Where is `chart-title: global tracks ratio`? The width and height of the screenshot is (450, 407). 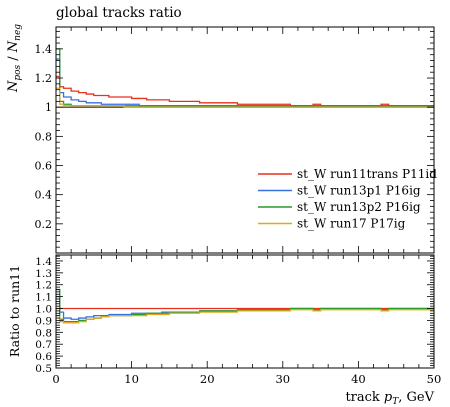 chart-title: global tracks ratio is located at coordinates (119, 13).